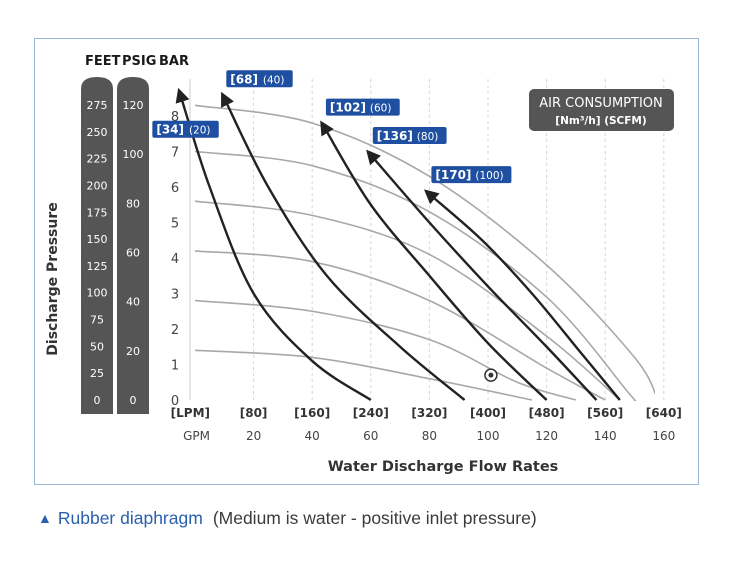 This screenshot has width=741, height=569. I want to click on psig-tick-label: 100, so click(133, 154).